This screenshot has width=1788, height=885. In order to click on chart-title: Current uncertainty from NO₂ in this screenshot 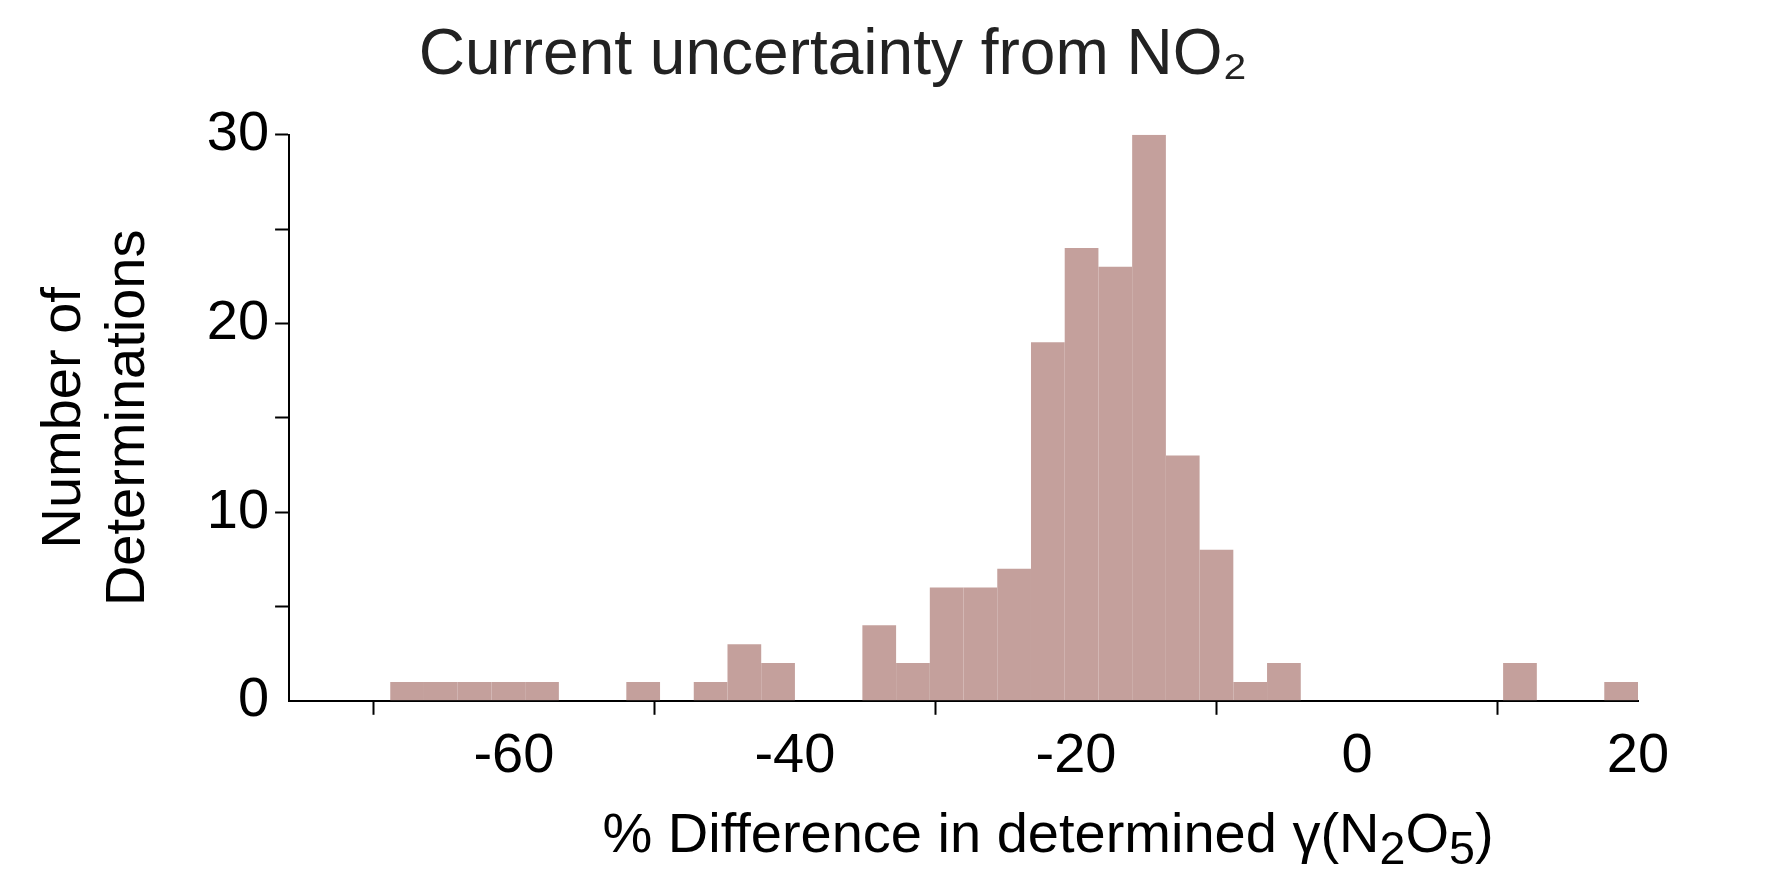, I will do `click(833, 52)`.